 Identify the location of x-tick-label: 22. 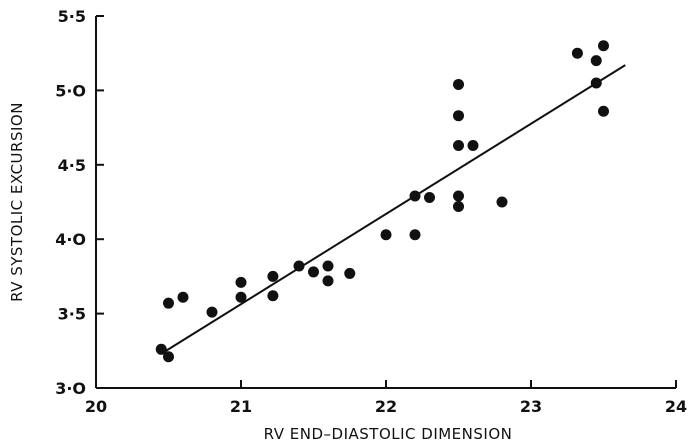
(386, 406).